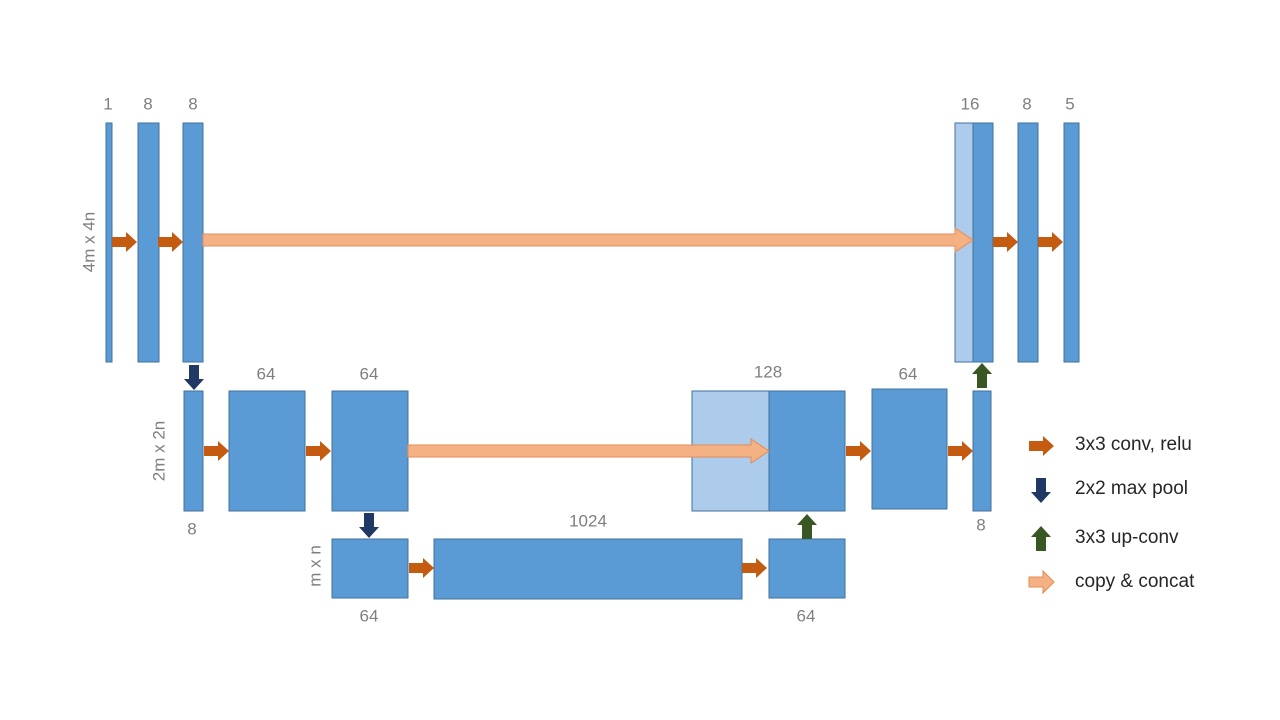  Describe the element at coordinates (970, 103) in the screenshot. I see `channel-label: 16` at that location.